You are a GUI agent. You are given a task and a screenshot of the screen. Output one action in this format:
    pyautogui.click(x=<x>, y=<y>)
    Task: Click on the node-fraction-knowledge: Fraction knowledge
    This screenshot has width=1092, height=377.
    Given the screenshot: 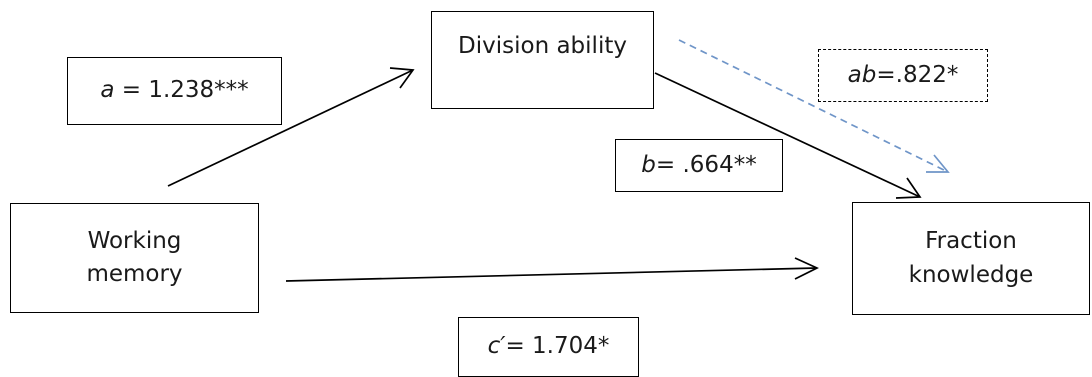 What is the action you would take?
    pyautogui.click(x=971, y=258)
    